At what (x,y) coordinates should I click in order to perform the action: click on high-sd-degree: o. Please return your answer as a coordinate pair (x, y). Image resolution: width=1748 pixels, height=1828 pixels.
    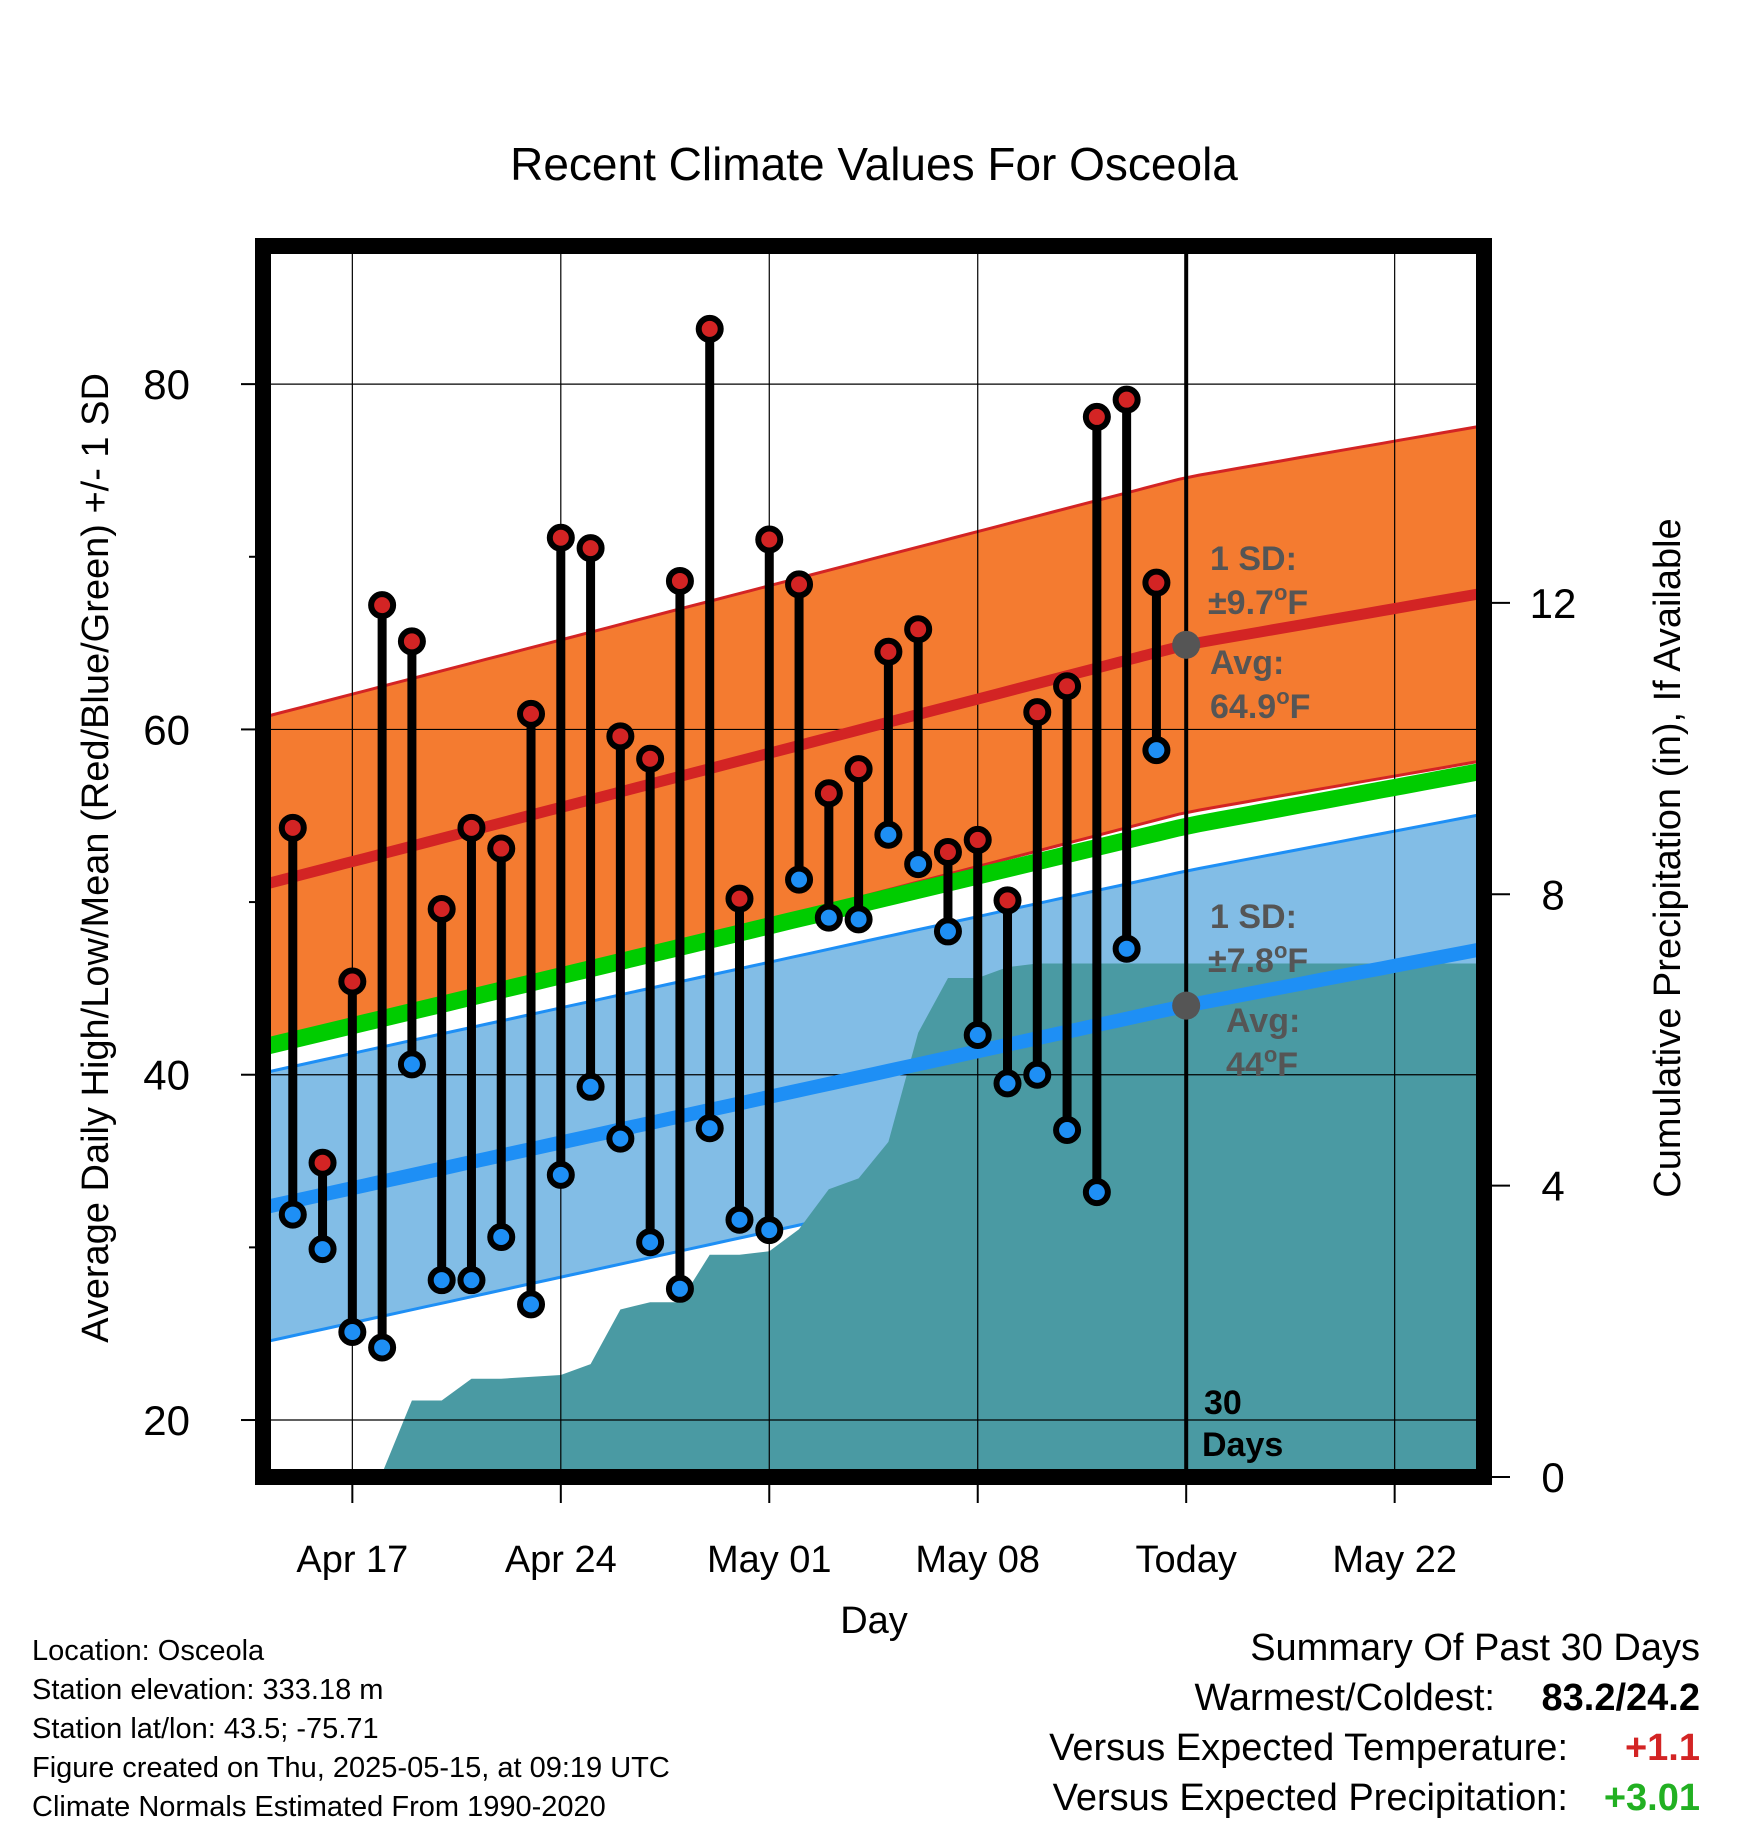
    Looking at the image, I should click on (1280, 592).